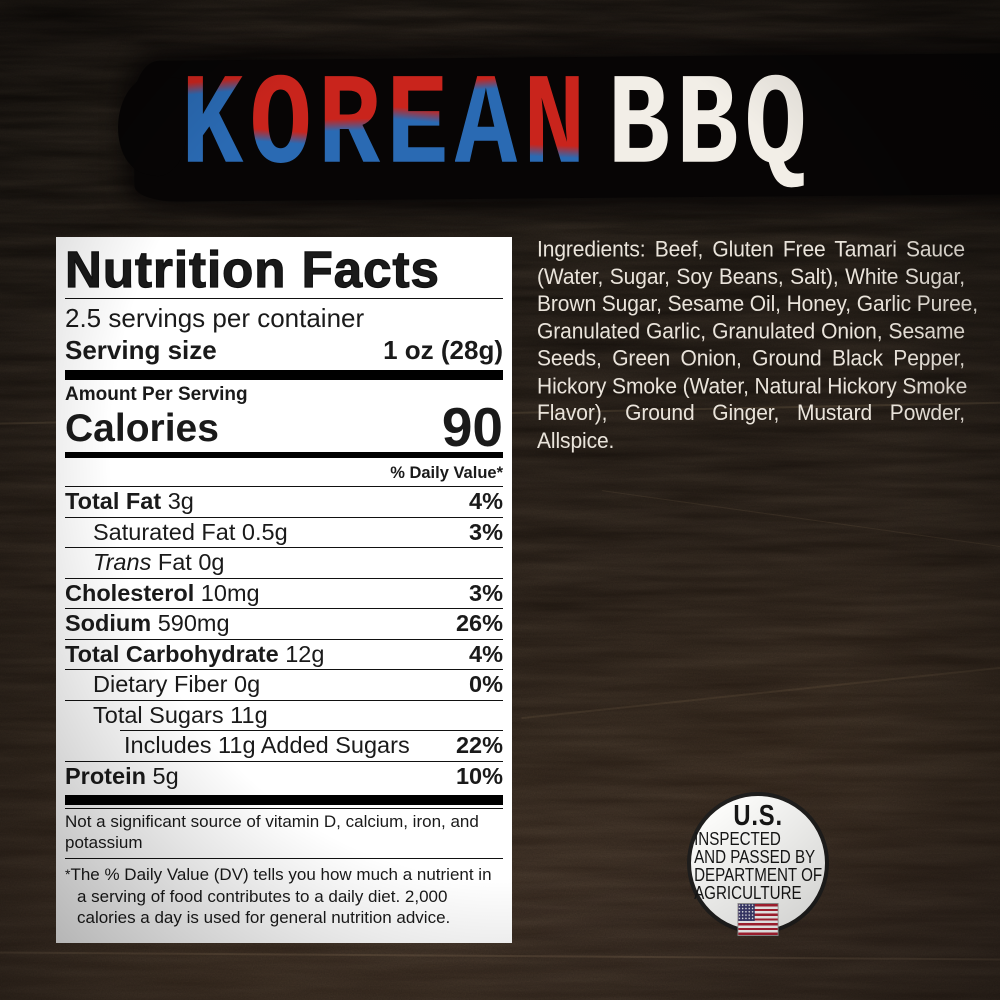  I want to click on nutrient-name-amount: Dietary Fiber 0g, so click(177, 684).